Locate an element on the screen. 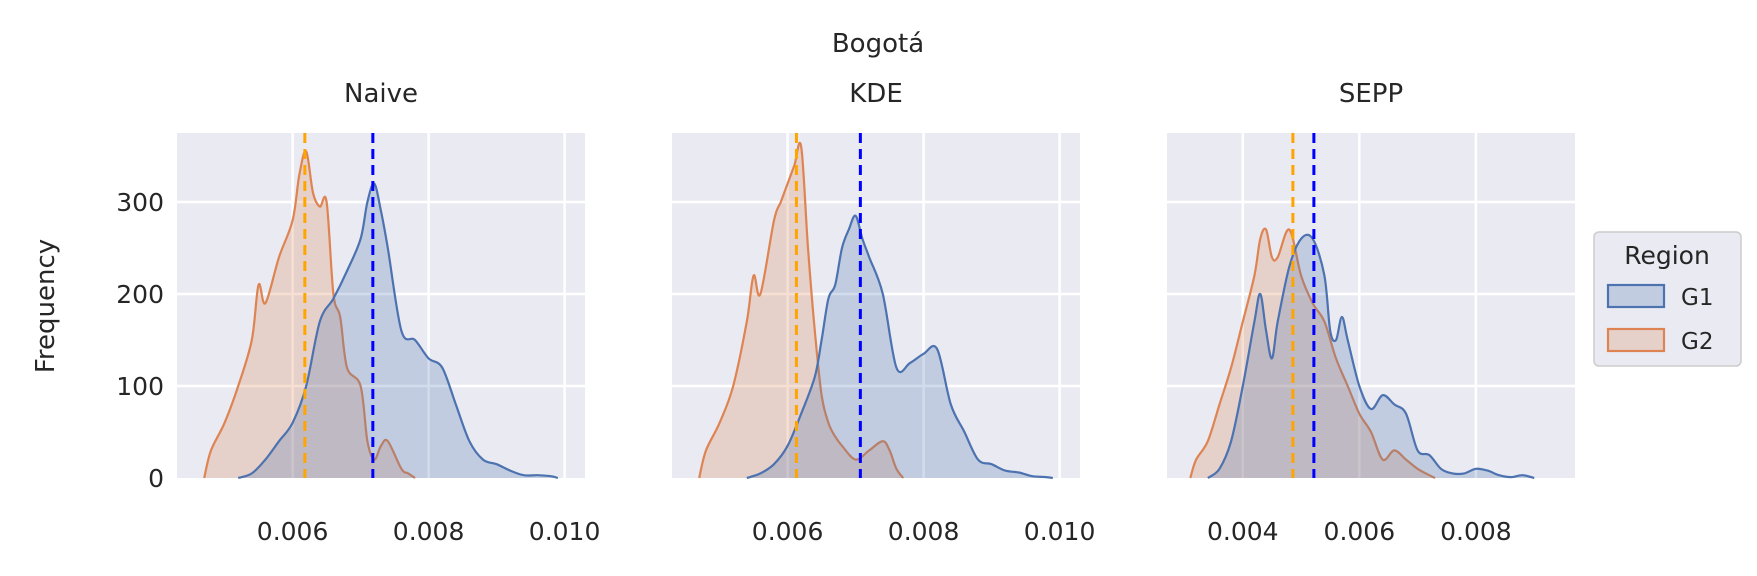 The height and width of the screenshot is (576, 1757). y-tick-label: 100 is located at coordinates (140, 386).